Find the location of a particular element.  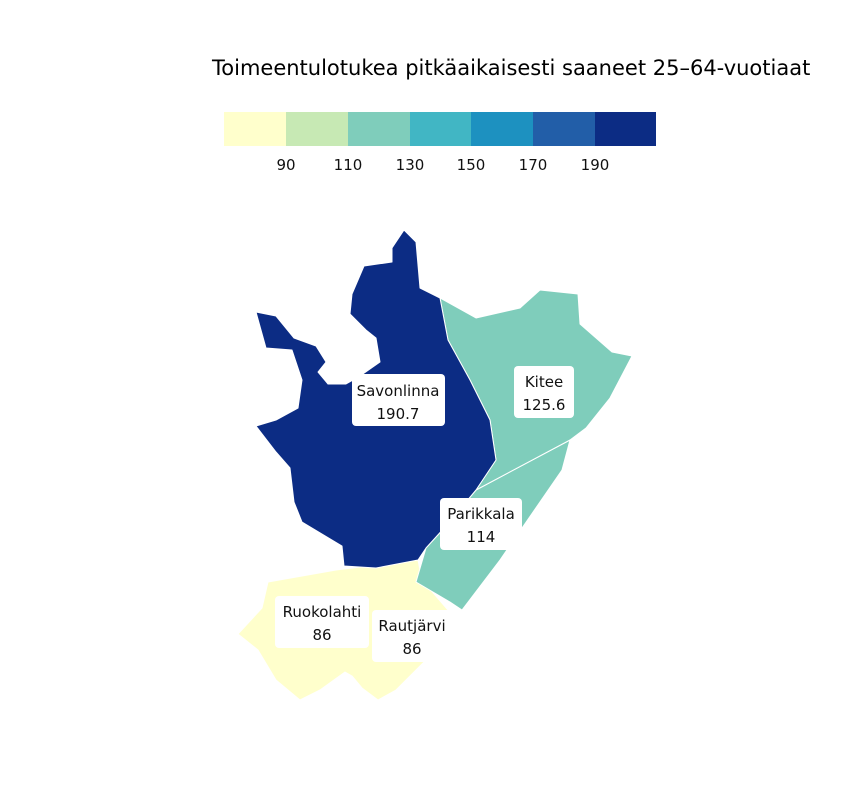

label-rautjarvi-value: 86 is located at coordinates (411, 649).